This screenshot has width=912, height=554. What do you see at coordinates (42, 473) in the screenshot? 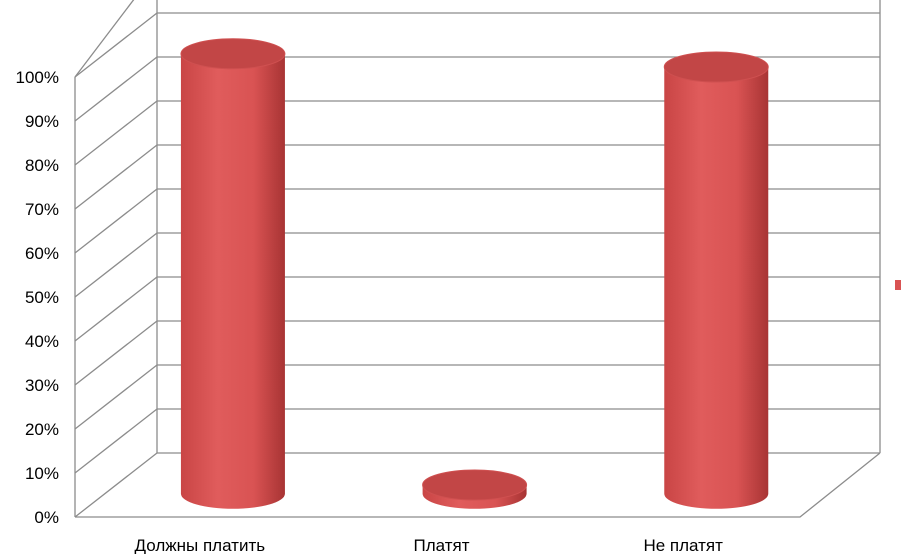
I see `y-tick-label: 10%` at bounding box center [42, 473].